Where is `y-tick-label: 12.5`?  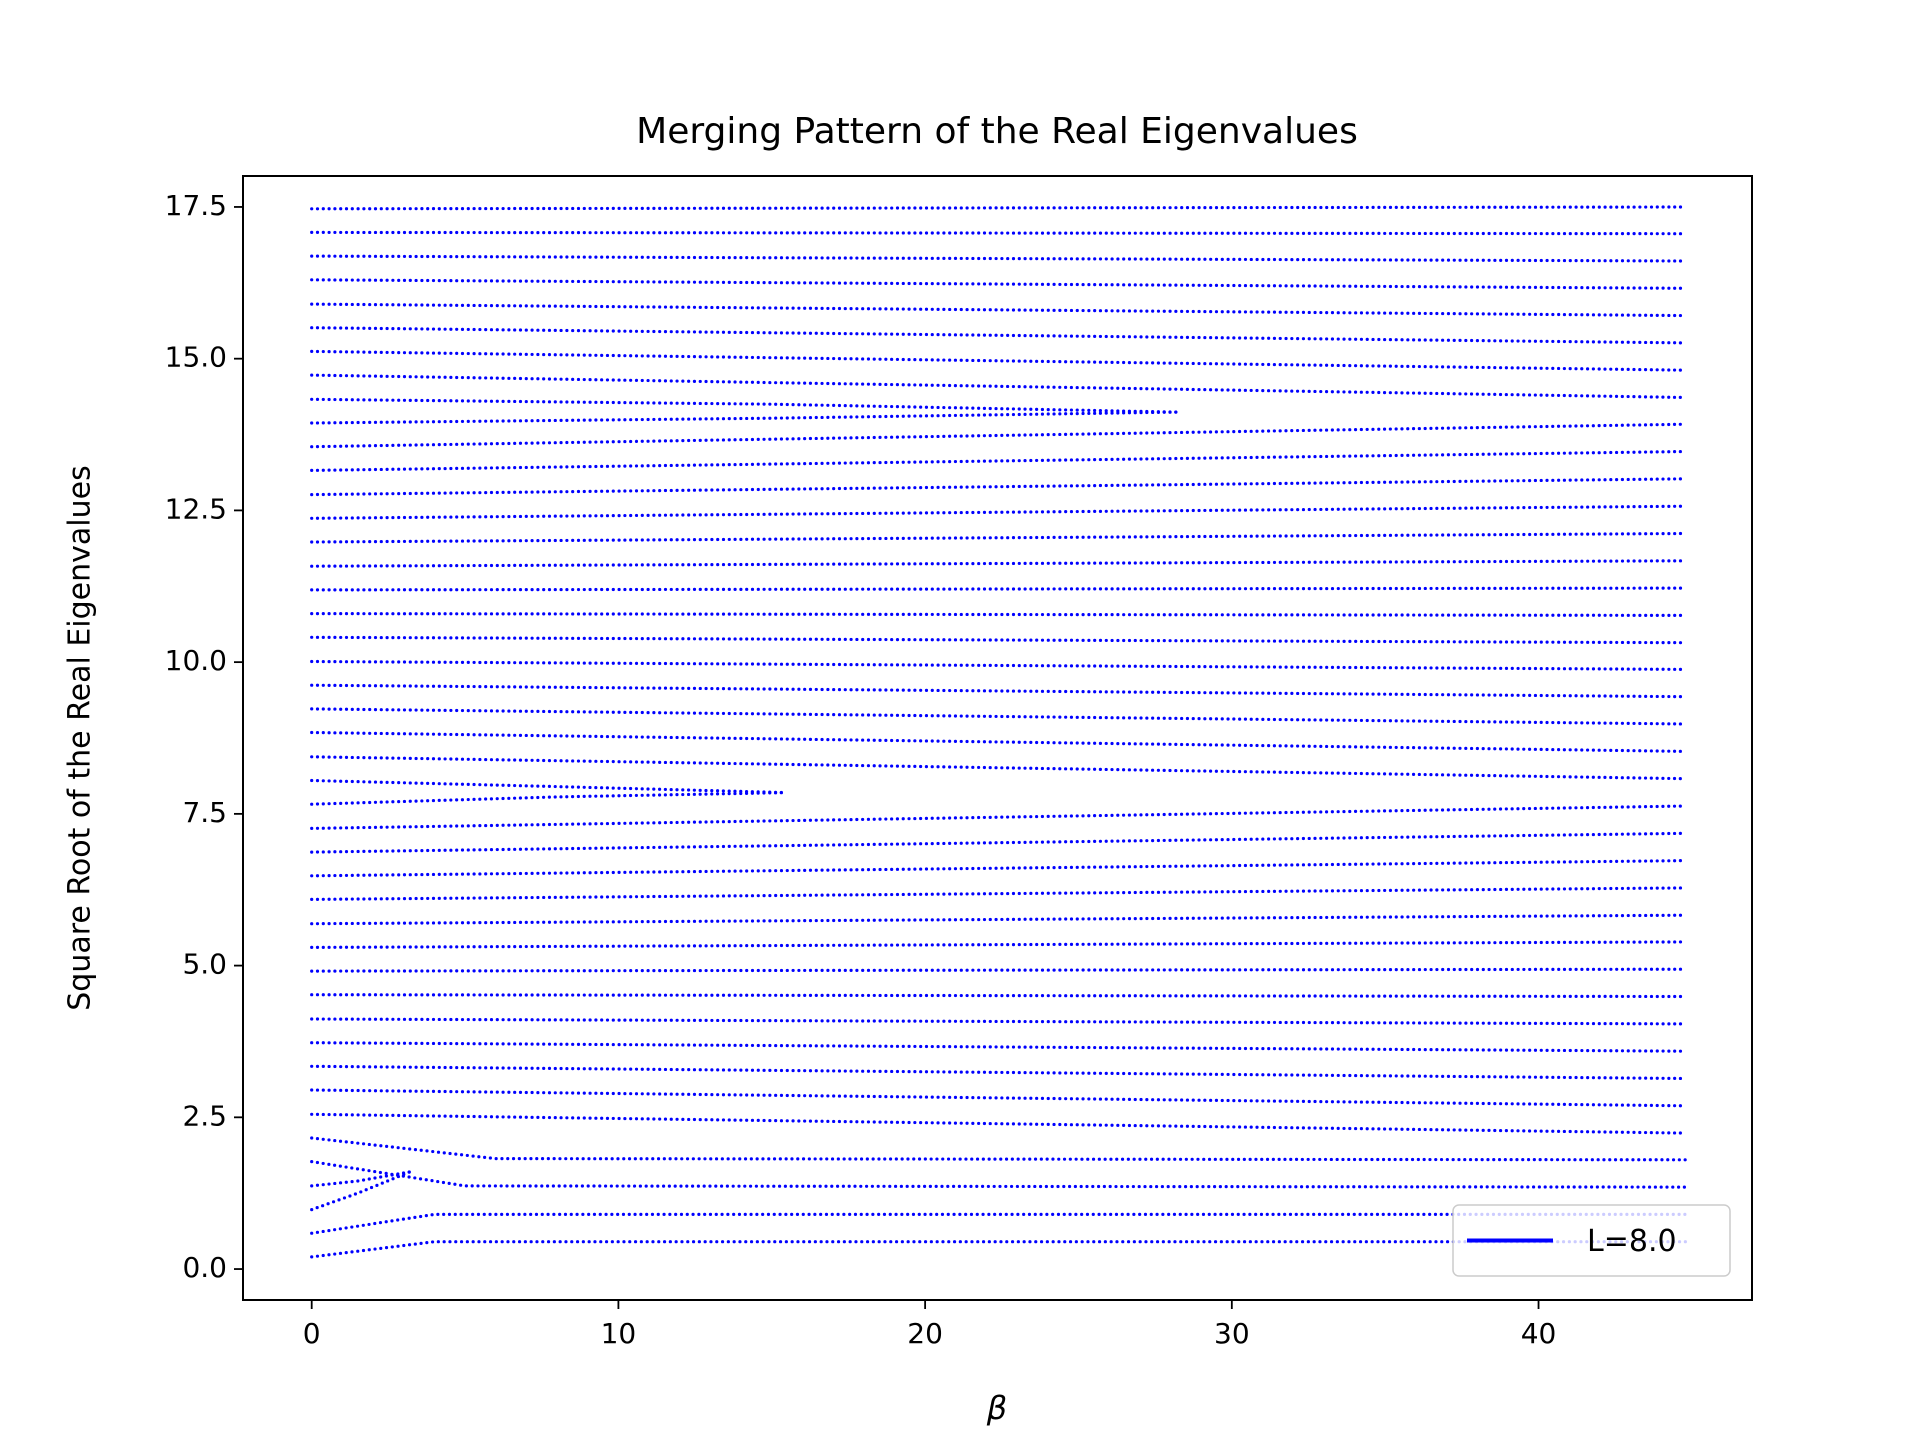
y-tick-label: 12.5 is located at coordinates (196, 508).